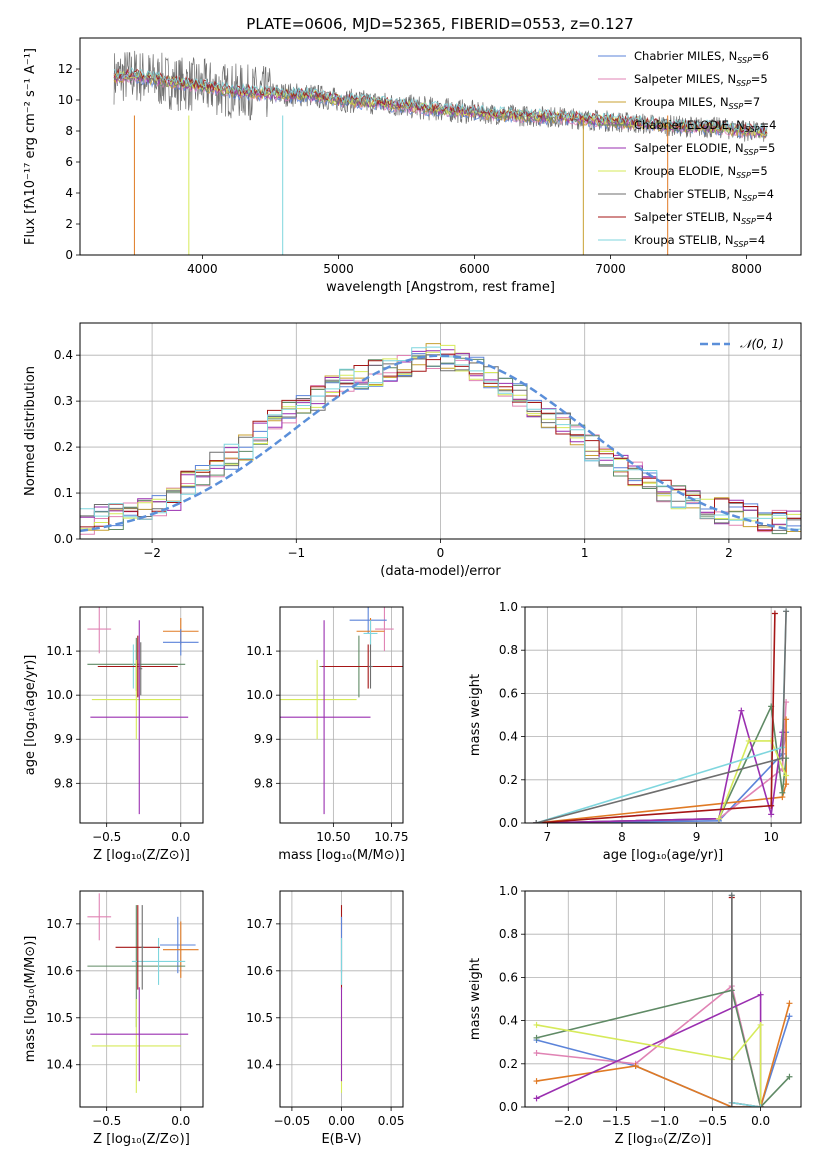 The height and width of the screenshot is (1170, 819). I want to click on x-tick-label: 0.00, so click(341, 1121).